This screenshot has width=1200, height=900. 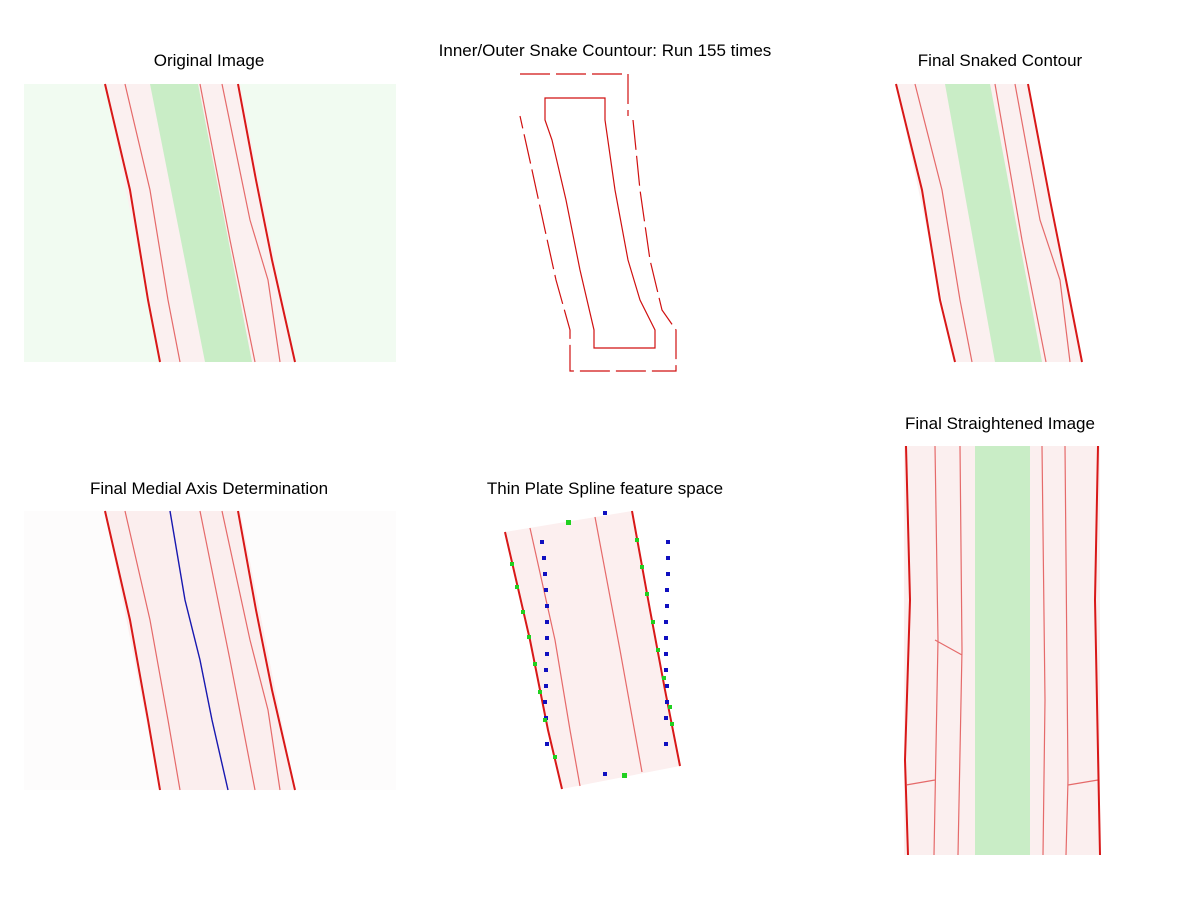 What do you see at coordinates (209, 60) in the screenshot?
I see `panel-title: Original Image` at bounding box center [209, 60].